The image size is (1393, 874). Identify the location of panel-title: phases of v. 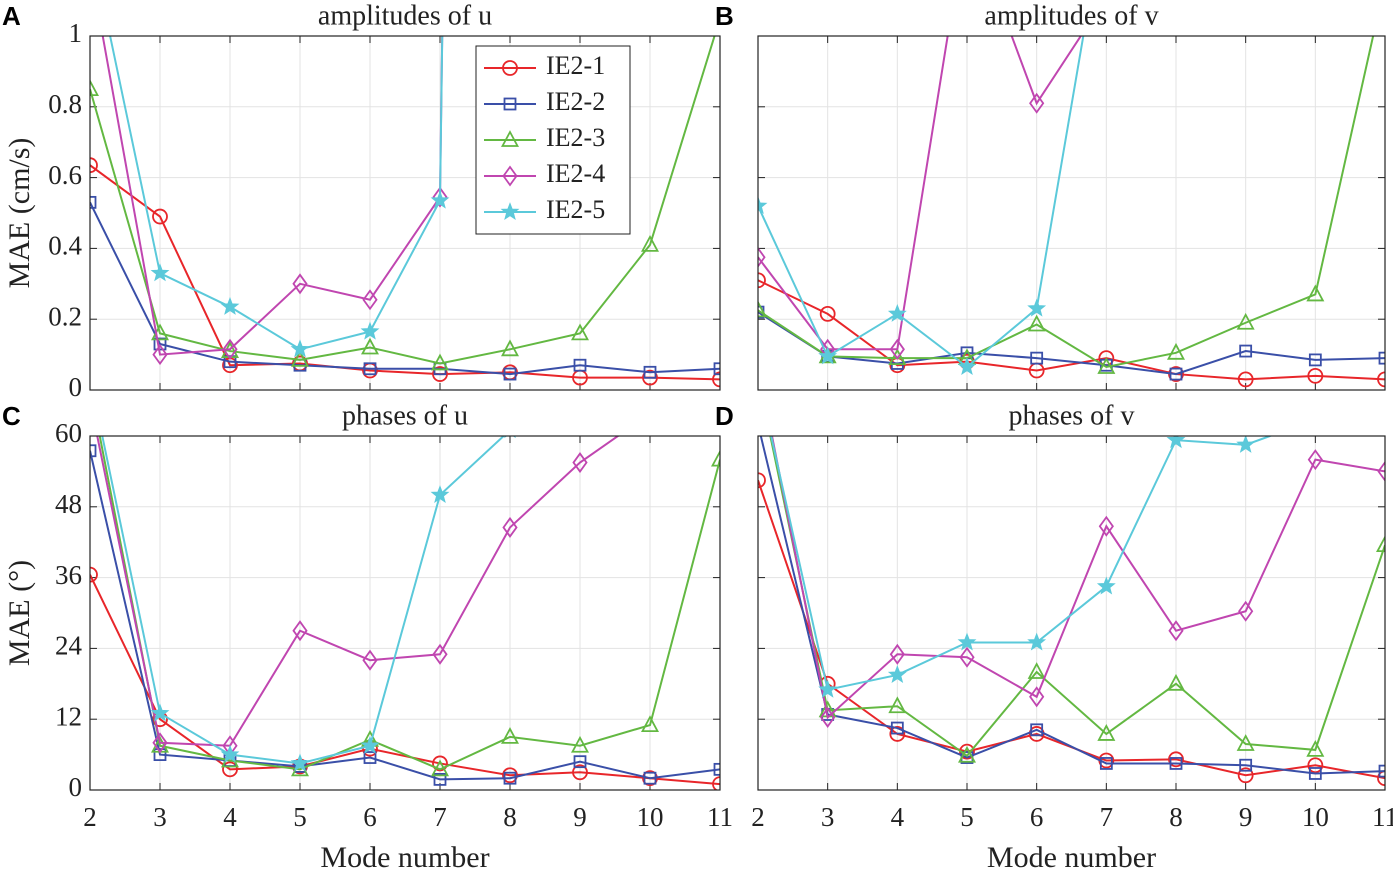
(1072, 415).